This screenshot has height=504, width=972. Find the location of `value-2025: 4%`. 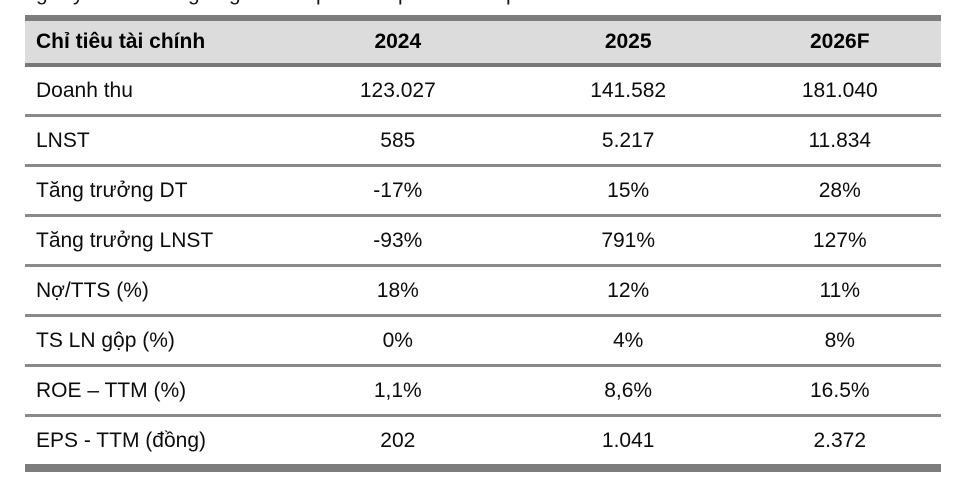

value-2025: 4% is located at coordinates (628, 341).